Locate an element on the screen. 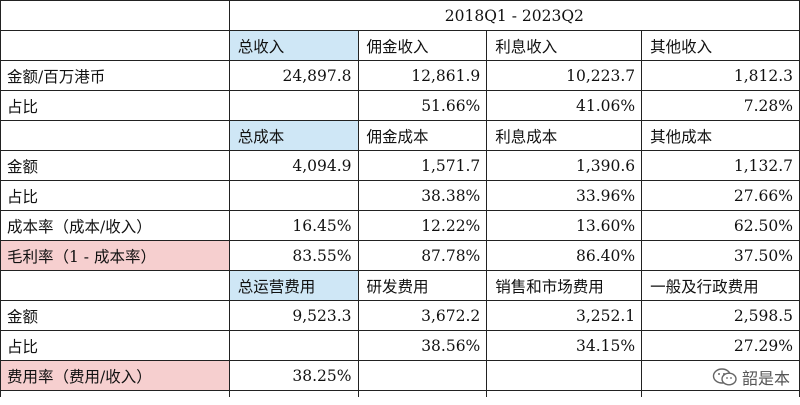 The width and height of the screenshot is (800, 405). watermark-text: 韶是本 is located at coordinates (765, 378).